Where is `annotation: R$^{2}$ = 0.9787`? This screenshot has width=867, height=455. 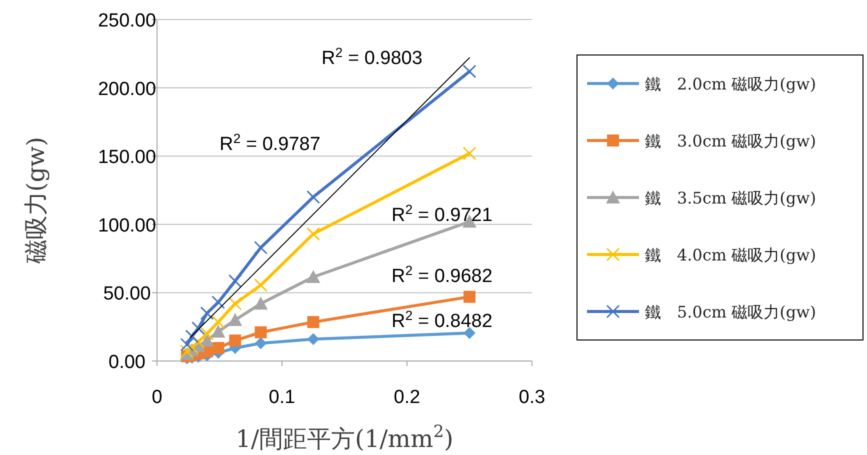 annotation: R$^{2}$ = 0.9787 is located at coordinates (270, 142).